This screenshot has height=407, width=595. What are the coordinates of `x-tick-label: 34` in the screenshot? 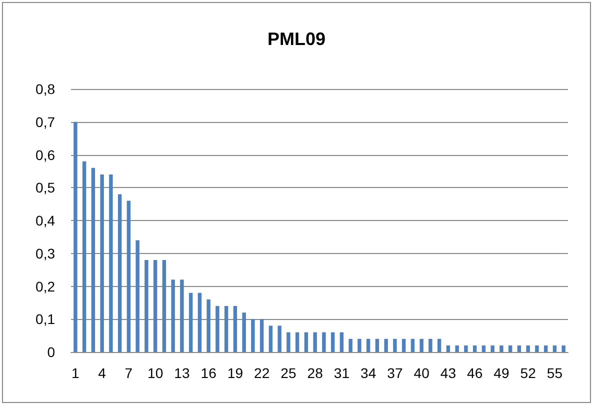 It's located at (368, 373).